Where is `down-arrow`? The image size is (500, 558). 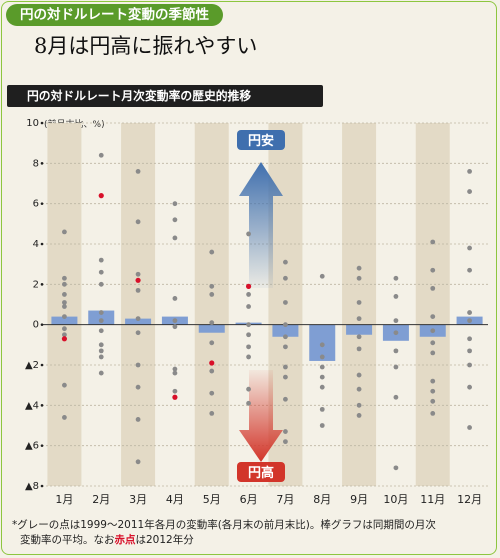 down-arrow is located at coordinates (261, 416).